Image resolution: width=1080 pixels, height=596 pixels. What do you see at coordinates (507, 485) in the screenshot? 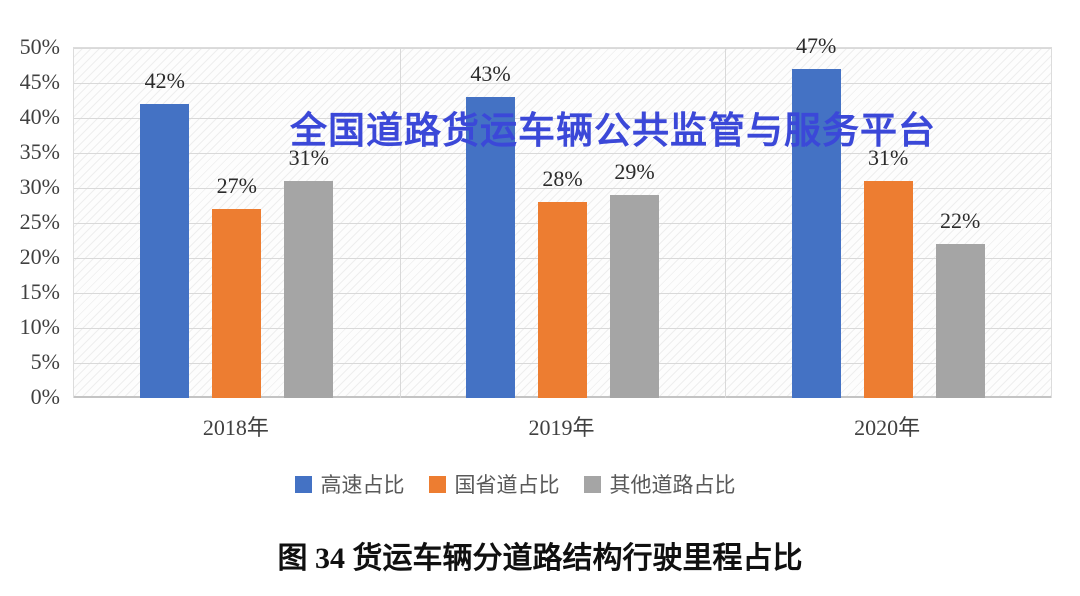
I see `legend-label: 国省道占比` at bounding box center [507, 485].